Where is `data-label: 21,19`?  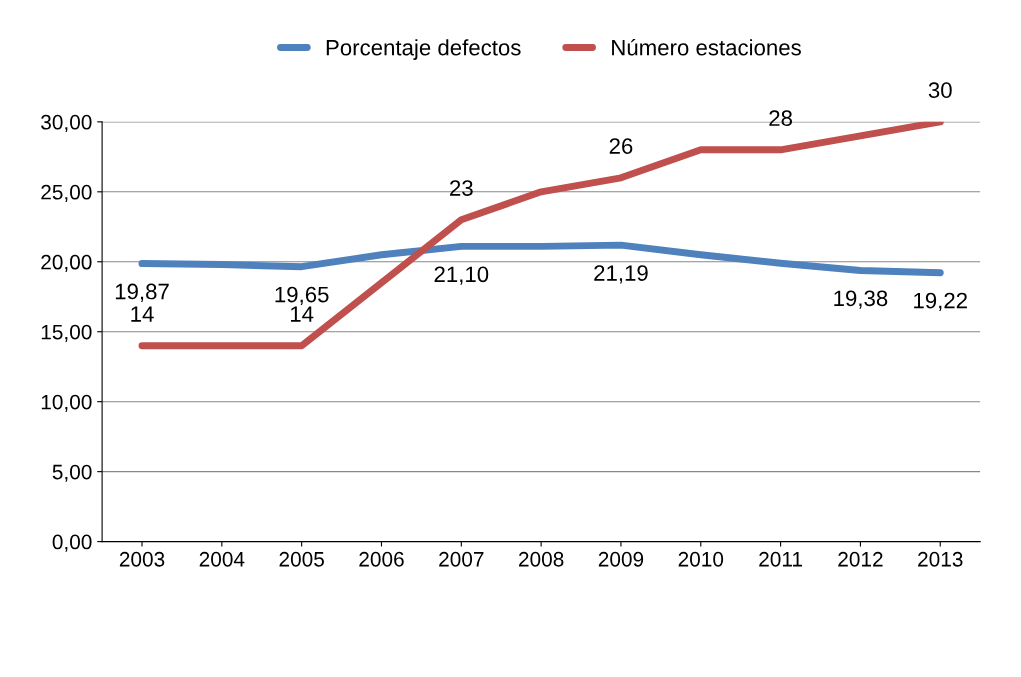
data-label: 21,19 is located at coordinates (621, 274).